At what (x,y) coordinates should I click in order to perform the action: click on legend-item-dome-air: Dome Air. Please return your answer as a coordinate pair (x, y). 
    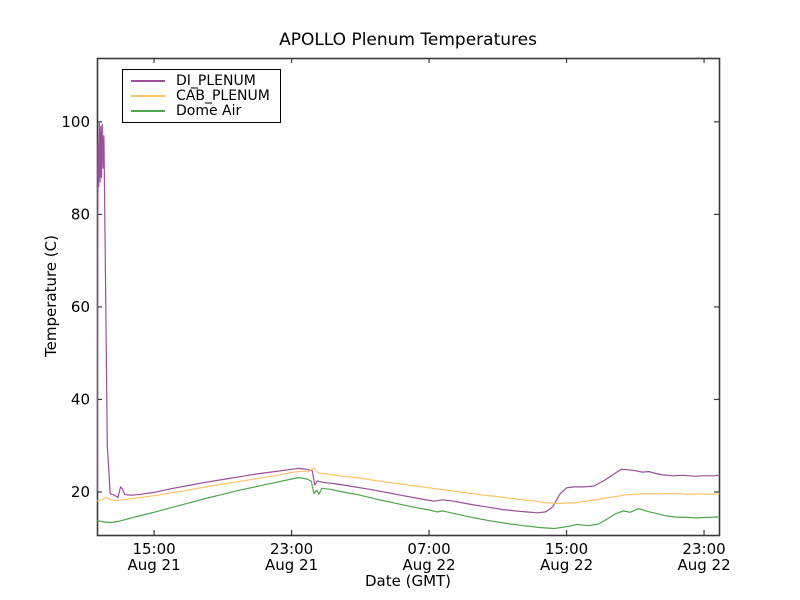
    Looking at the image, I should click on (200, 110).